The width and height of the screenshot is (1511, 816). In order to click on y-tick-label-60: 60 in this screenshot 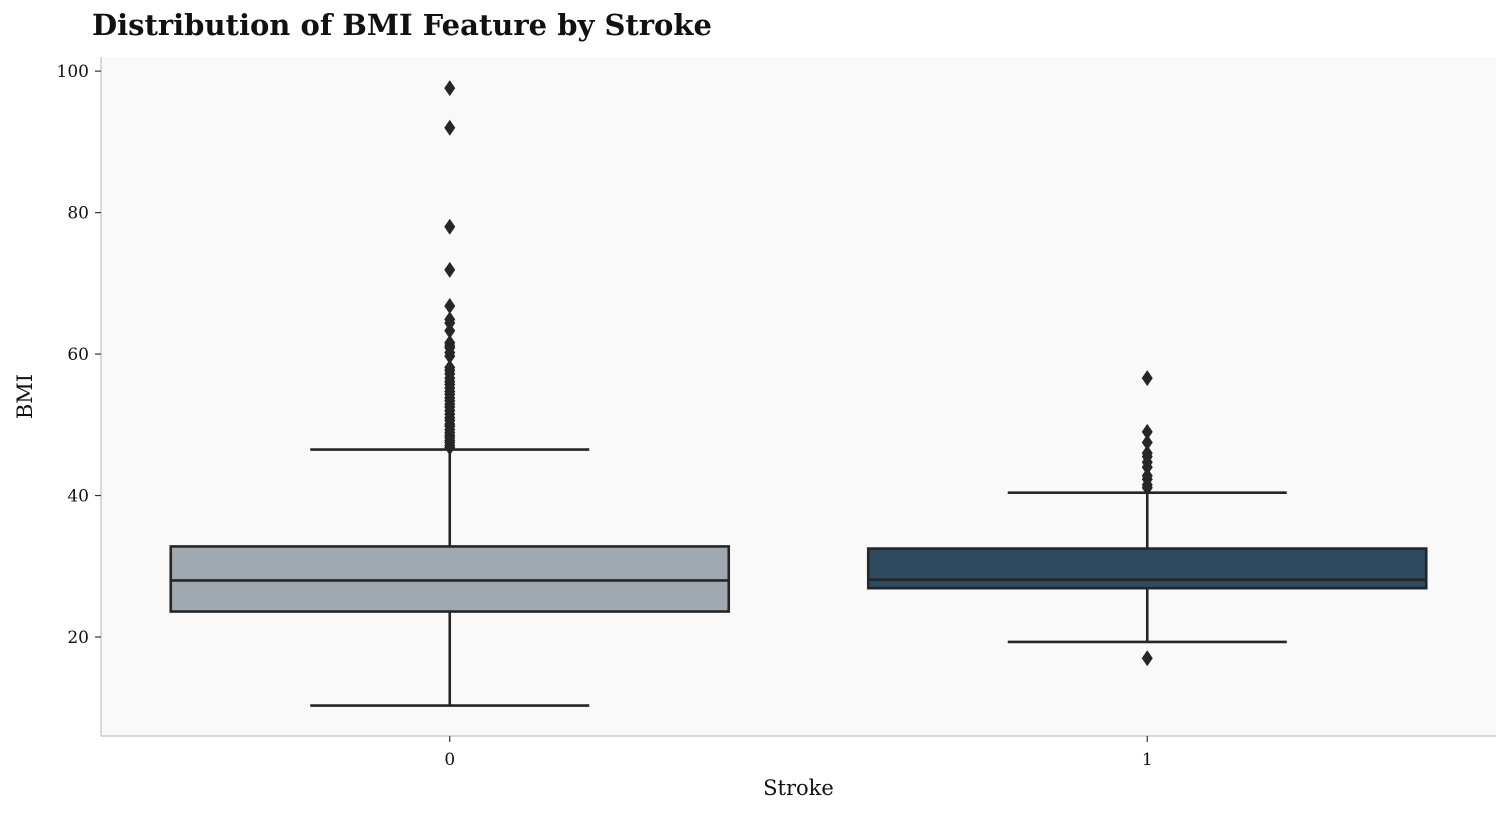, I will do `click(78, 355)`.